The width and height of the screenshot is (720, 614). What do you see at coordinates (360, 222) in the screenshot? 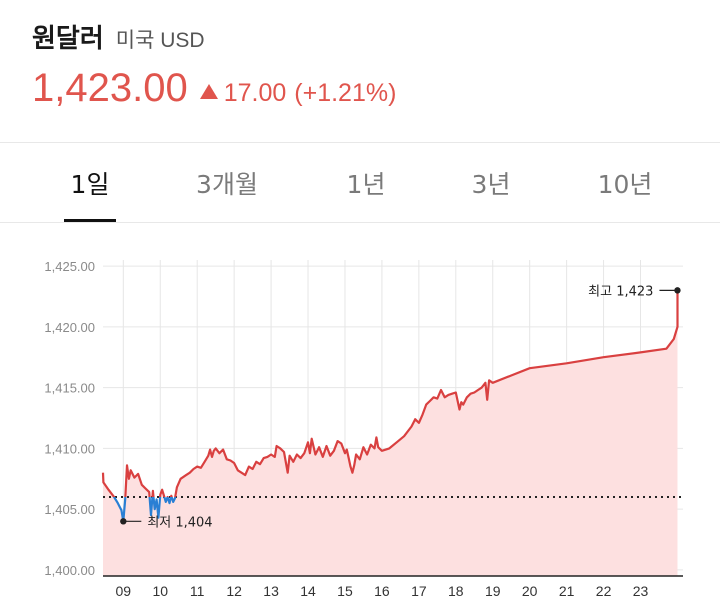
I see `divider-bottom` at bounding box center [360, 222].